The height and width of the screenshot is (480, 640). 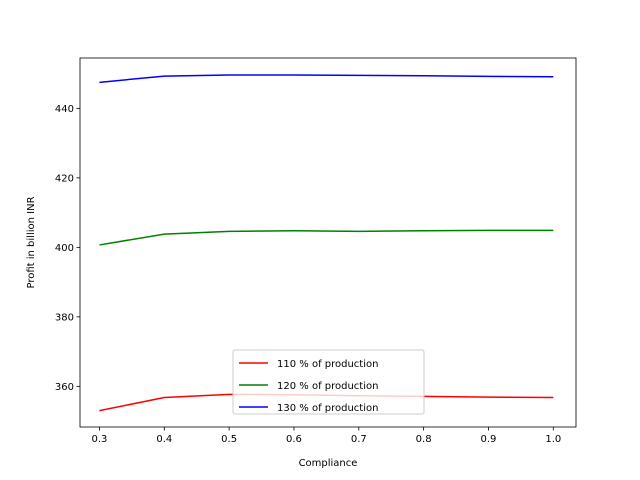 I want to click on y-tick-label: 440, so click(x=64, y=109).